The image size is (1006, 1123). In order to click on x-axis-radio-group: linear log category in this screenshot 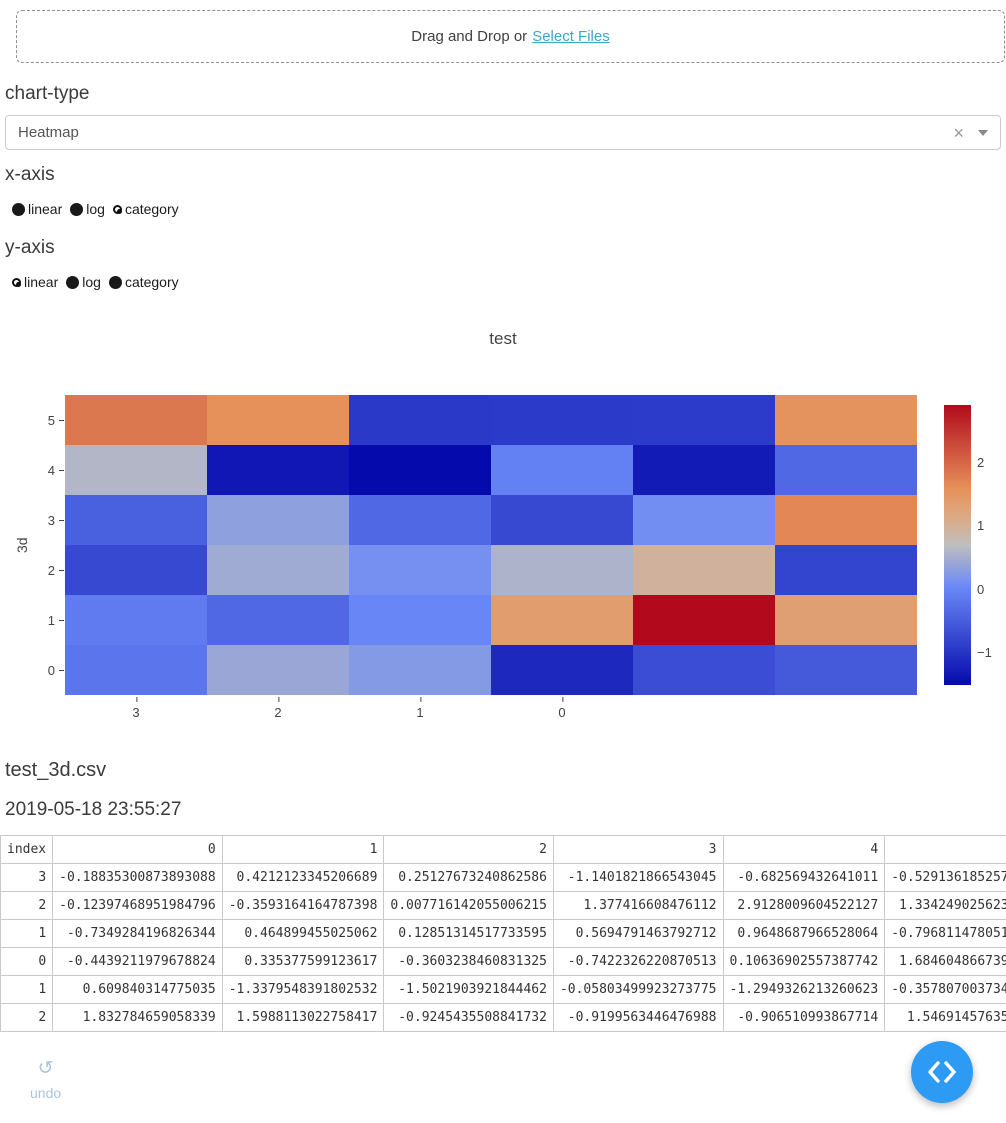, I will do `click(509, 209)`.